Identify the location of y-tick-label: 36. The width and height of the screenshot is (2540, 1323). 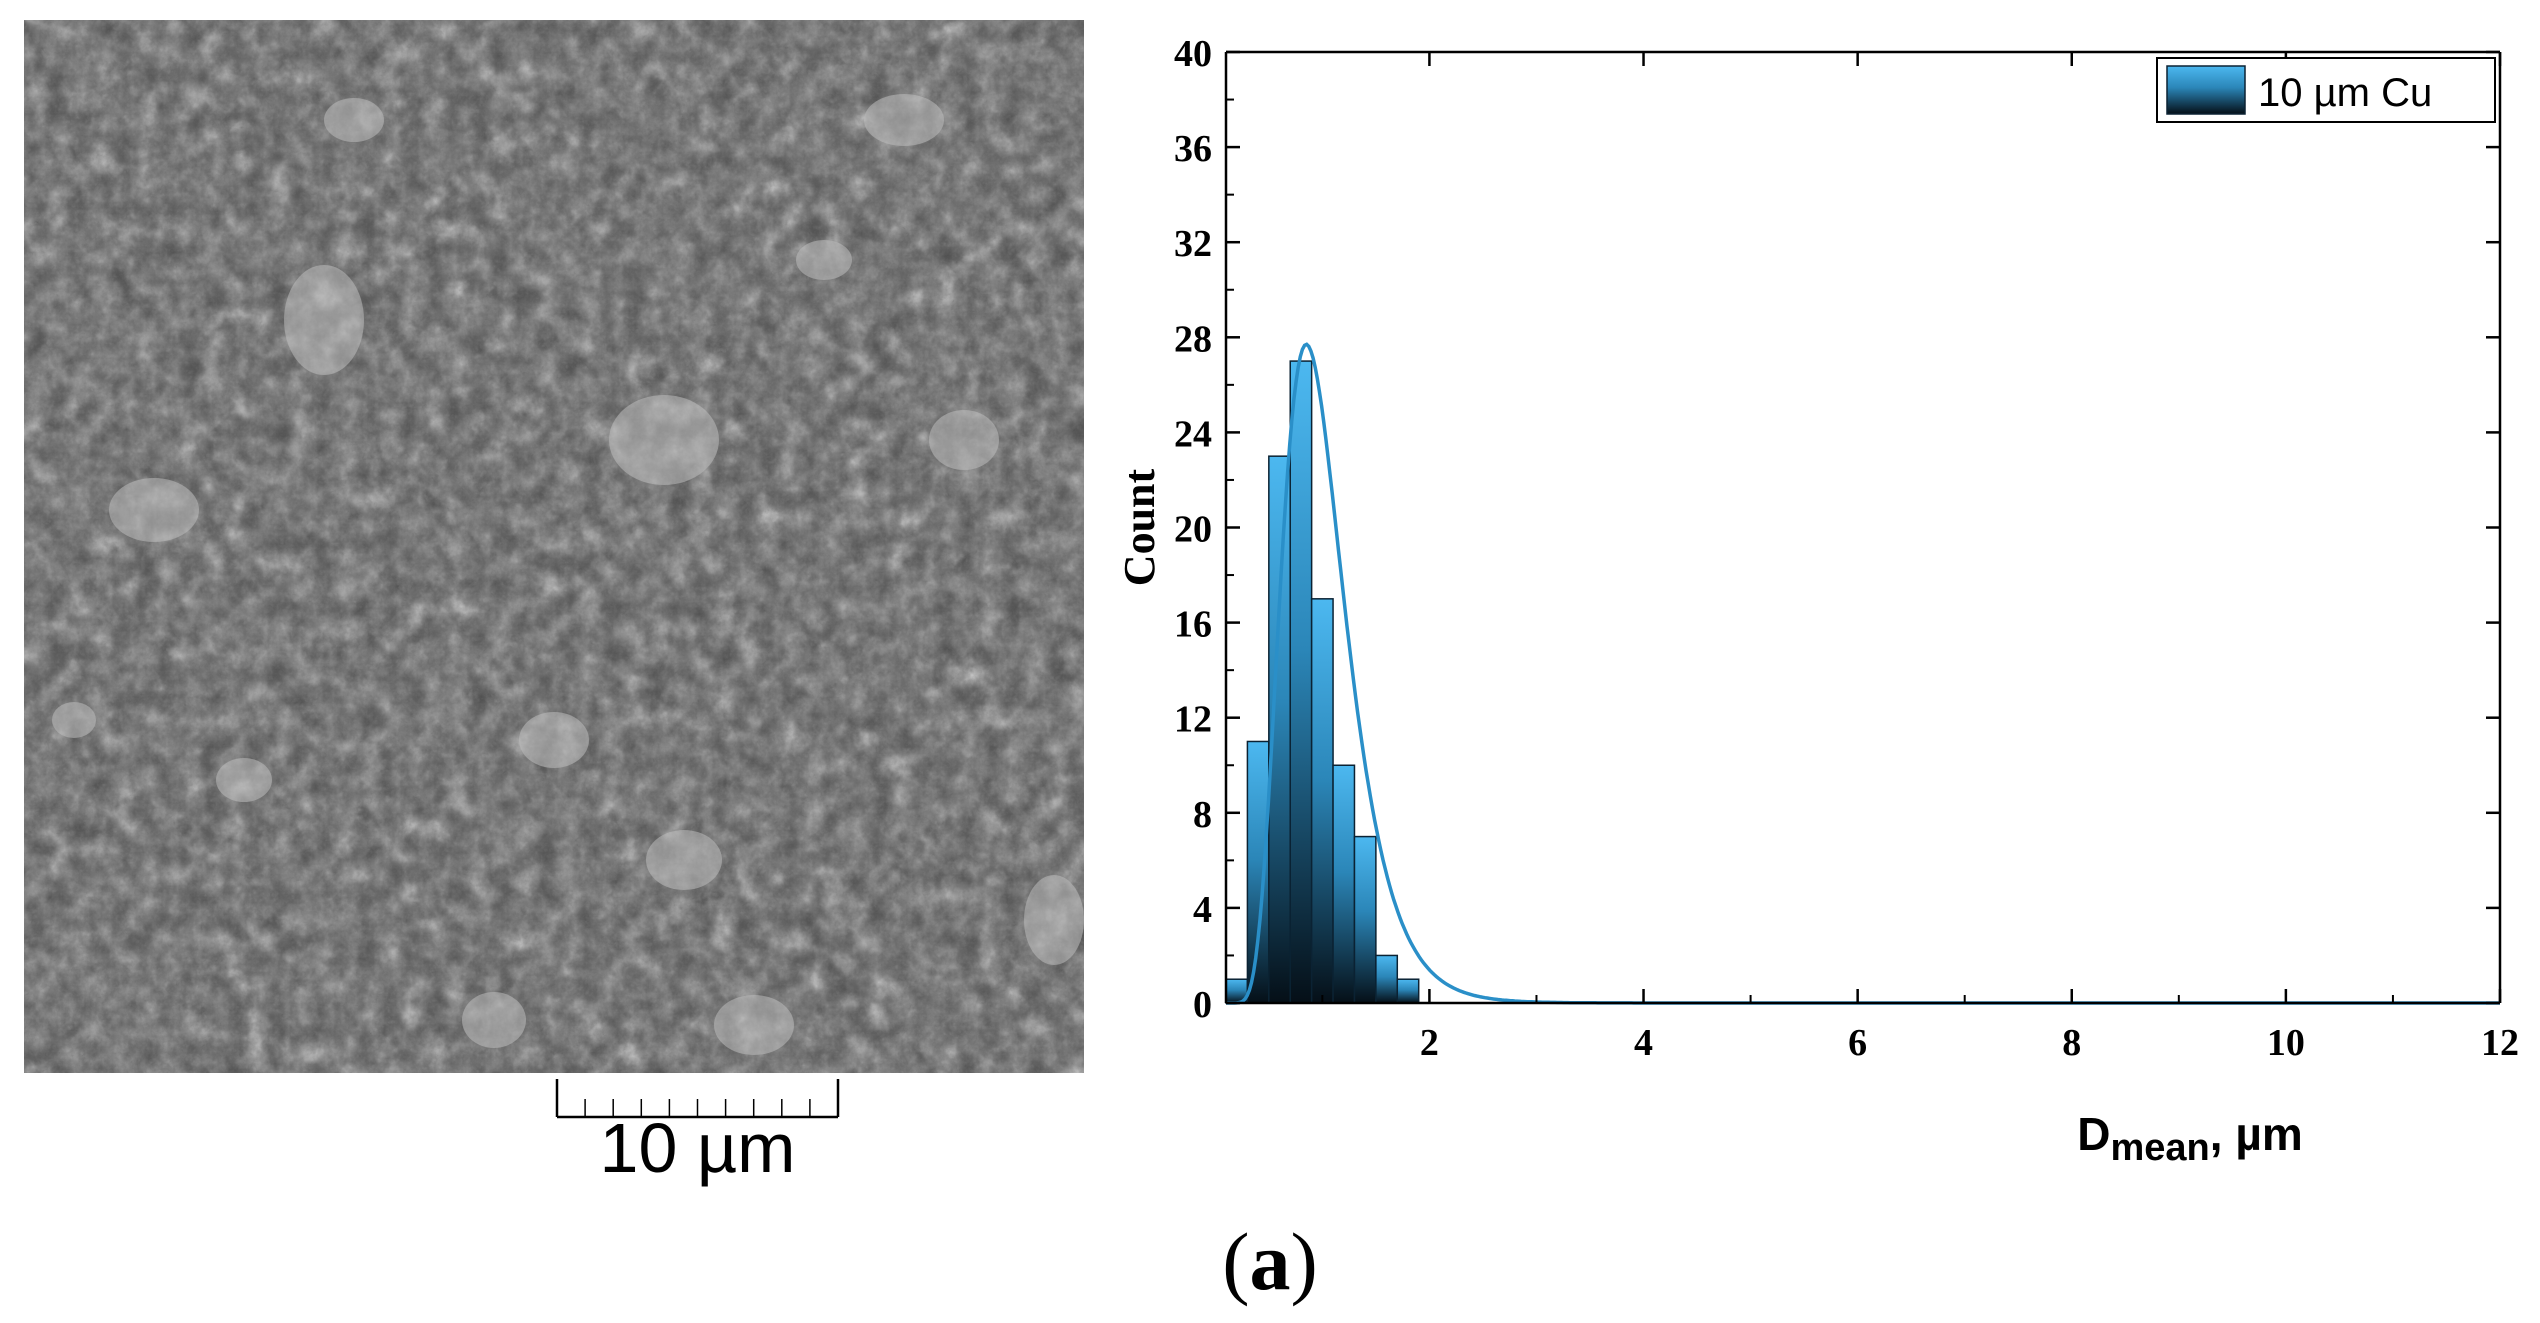
(1193, 149).